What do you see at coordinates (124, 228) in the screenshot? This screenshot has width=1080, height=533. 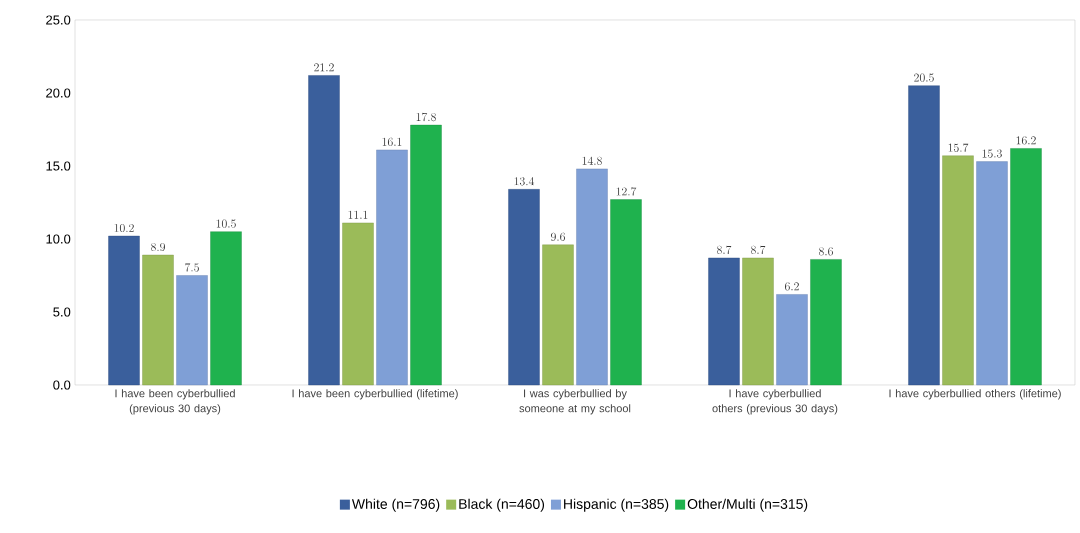 I see `data-label: 10.2` at bounding box center [124, 228].